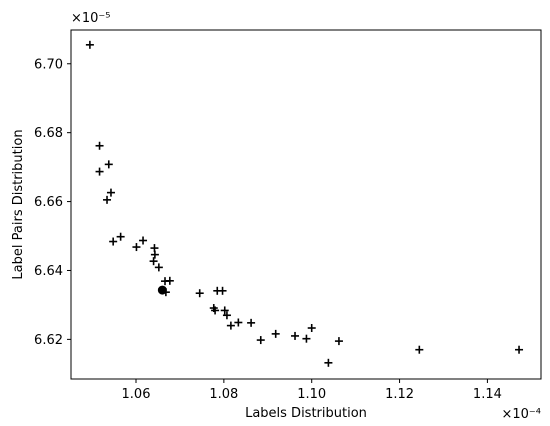 This screenshot has height=426, width=550. I want to click on y-tick-label: 6.70, so click(48, 64).